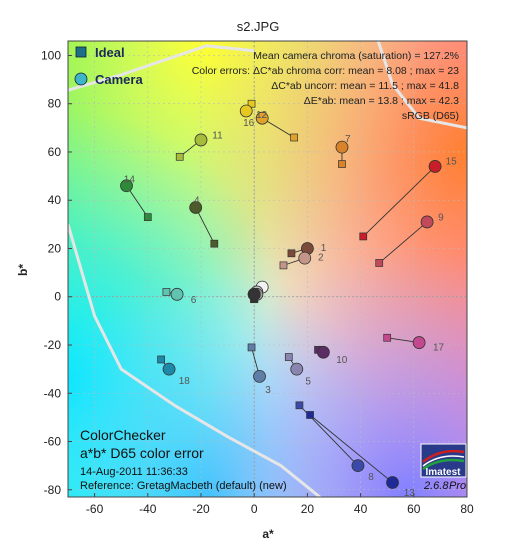 The image size is (520, 560). What do you see at coordinates (123, 435) in the screenshot?
I see `annotation-title: ColorChecker` at bounding box center [123, 435].